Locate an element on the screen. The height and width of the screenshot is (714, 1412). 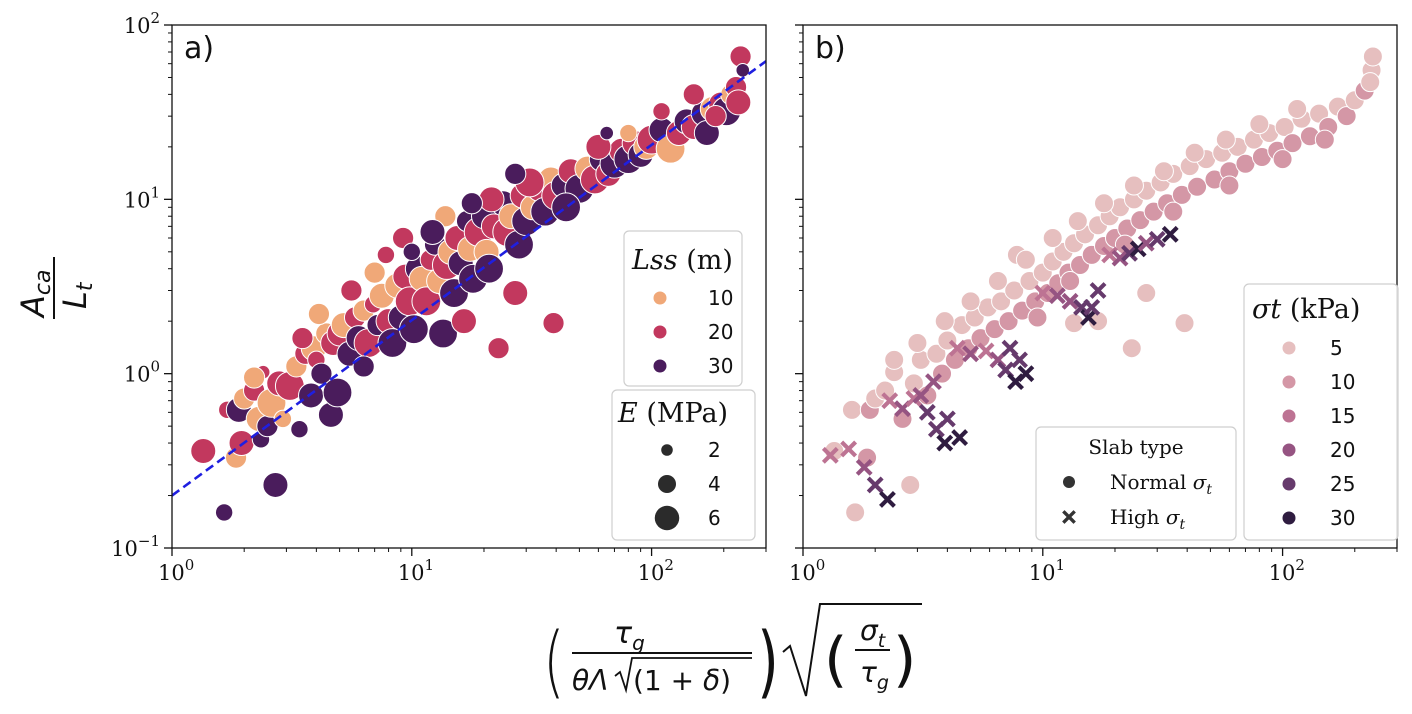
legend-lss-title: Lss (m) is located at coordinates (682, 260).